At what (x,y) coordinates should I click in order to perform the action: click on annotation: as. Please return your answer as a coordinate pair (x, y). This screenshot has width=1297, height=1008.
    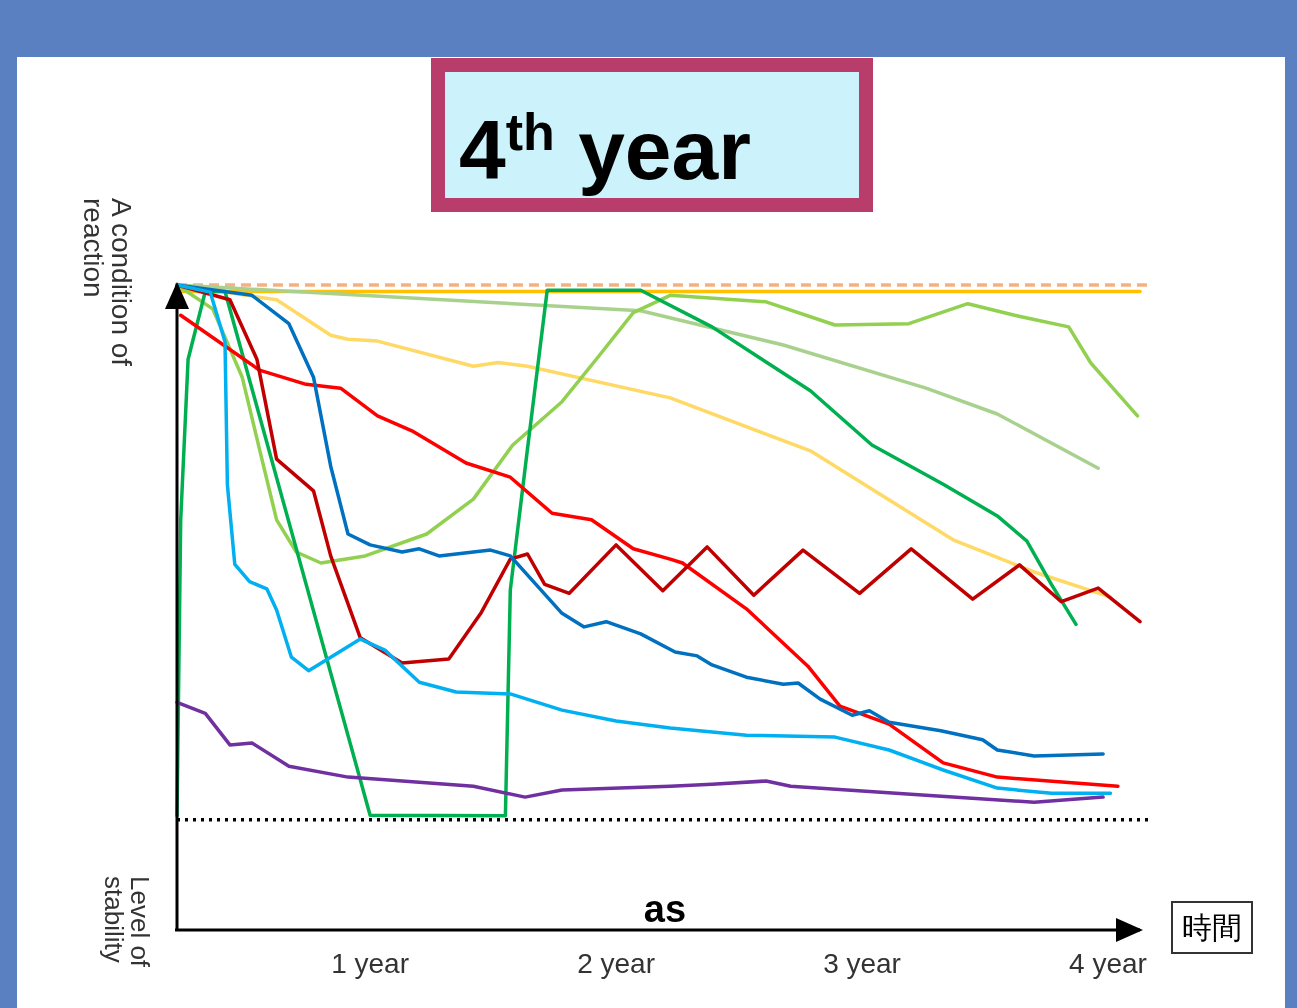
    Looking at the image, I should click on (665, 909).